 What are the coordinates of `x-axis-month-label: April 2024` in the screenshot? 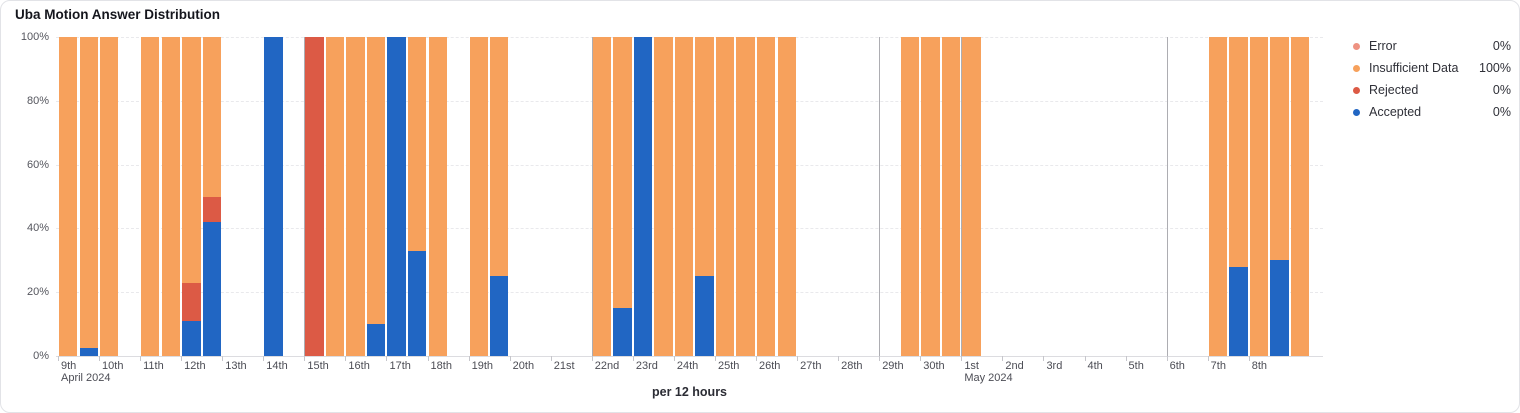 It's located at (86, 378).